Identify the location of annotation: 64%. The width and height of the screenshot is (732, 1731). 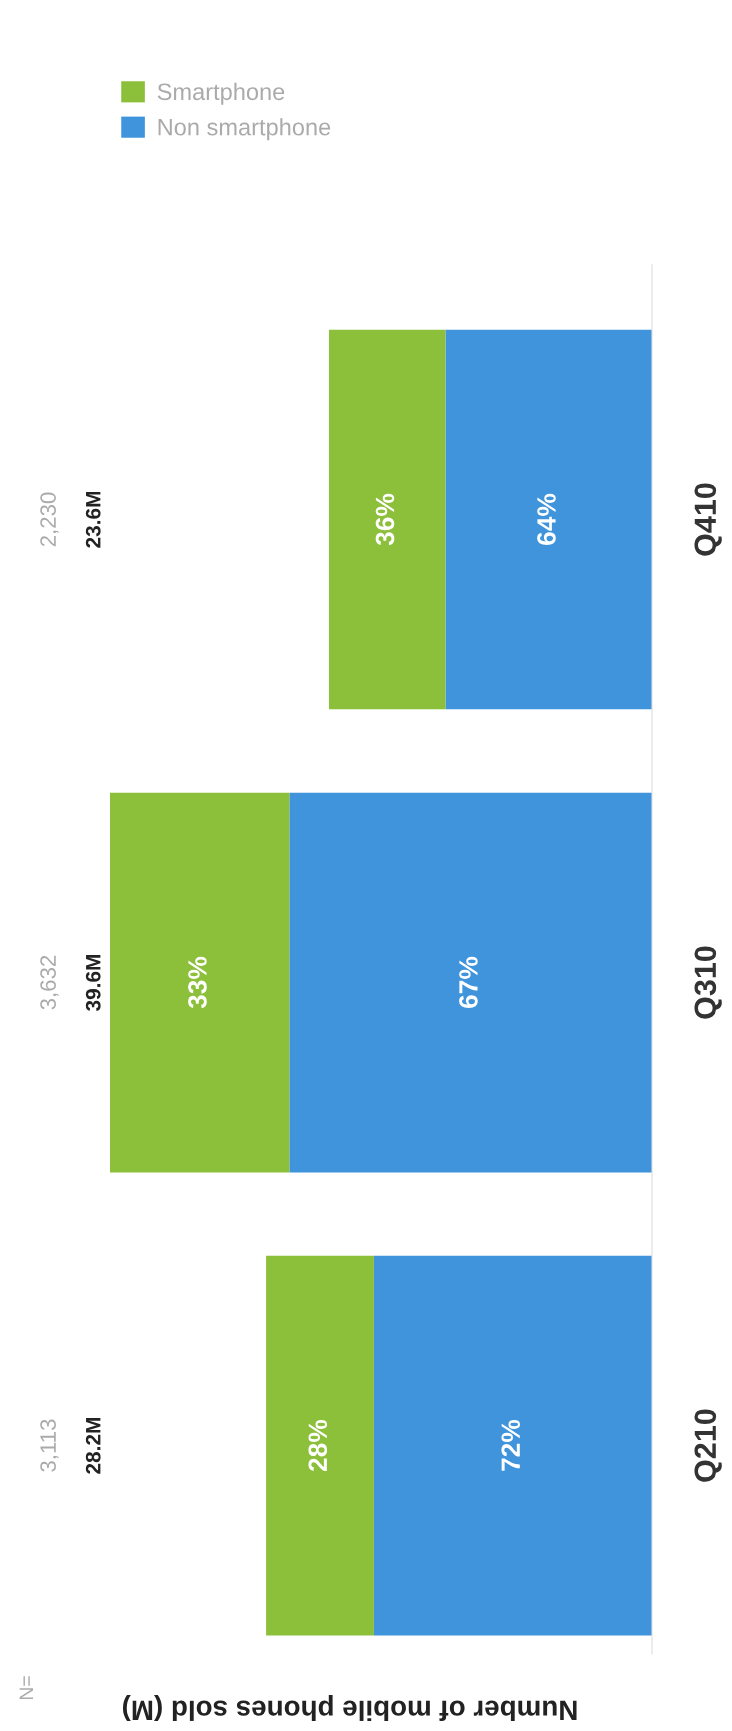
(546, 519).